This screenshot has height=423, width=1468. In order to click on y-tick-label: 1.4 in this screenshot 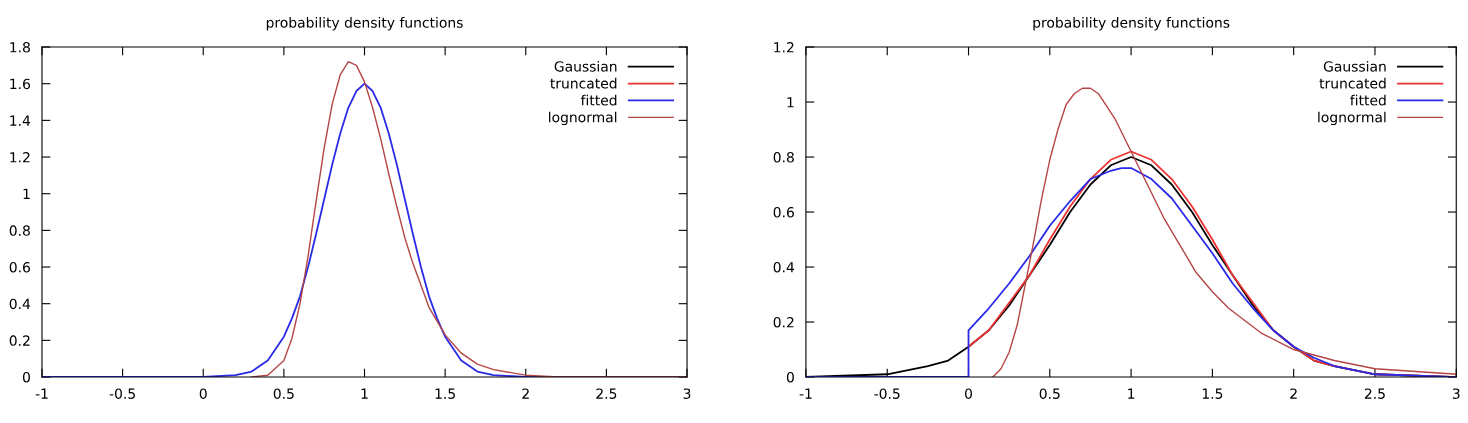, I will do `click(20, 120)`.